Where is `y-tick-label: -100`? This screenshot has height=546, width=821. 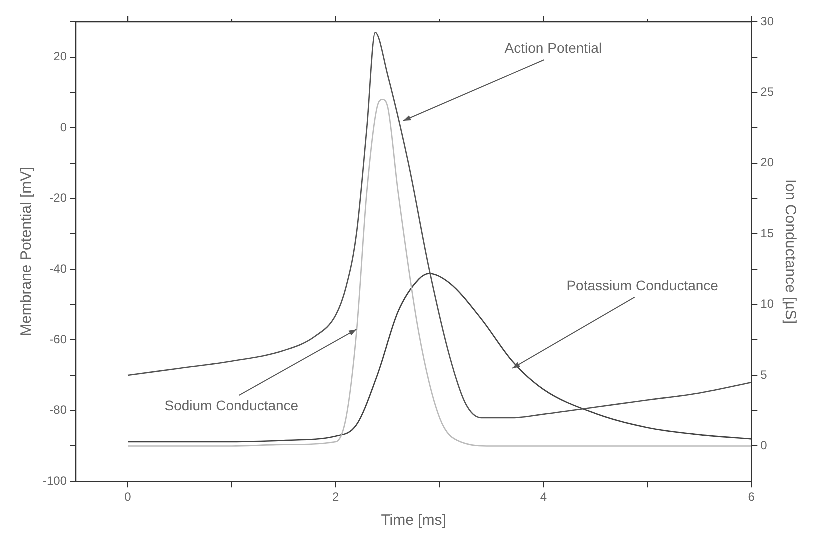
y-tick-label: -100 is located at coordinates (55, 481).